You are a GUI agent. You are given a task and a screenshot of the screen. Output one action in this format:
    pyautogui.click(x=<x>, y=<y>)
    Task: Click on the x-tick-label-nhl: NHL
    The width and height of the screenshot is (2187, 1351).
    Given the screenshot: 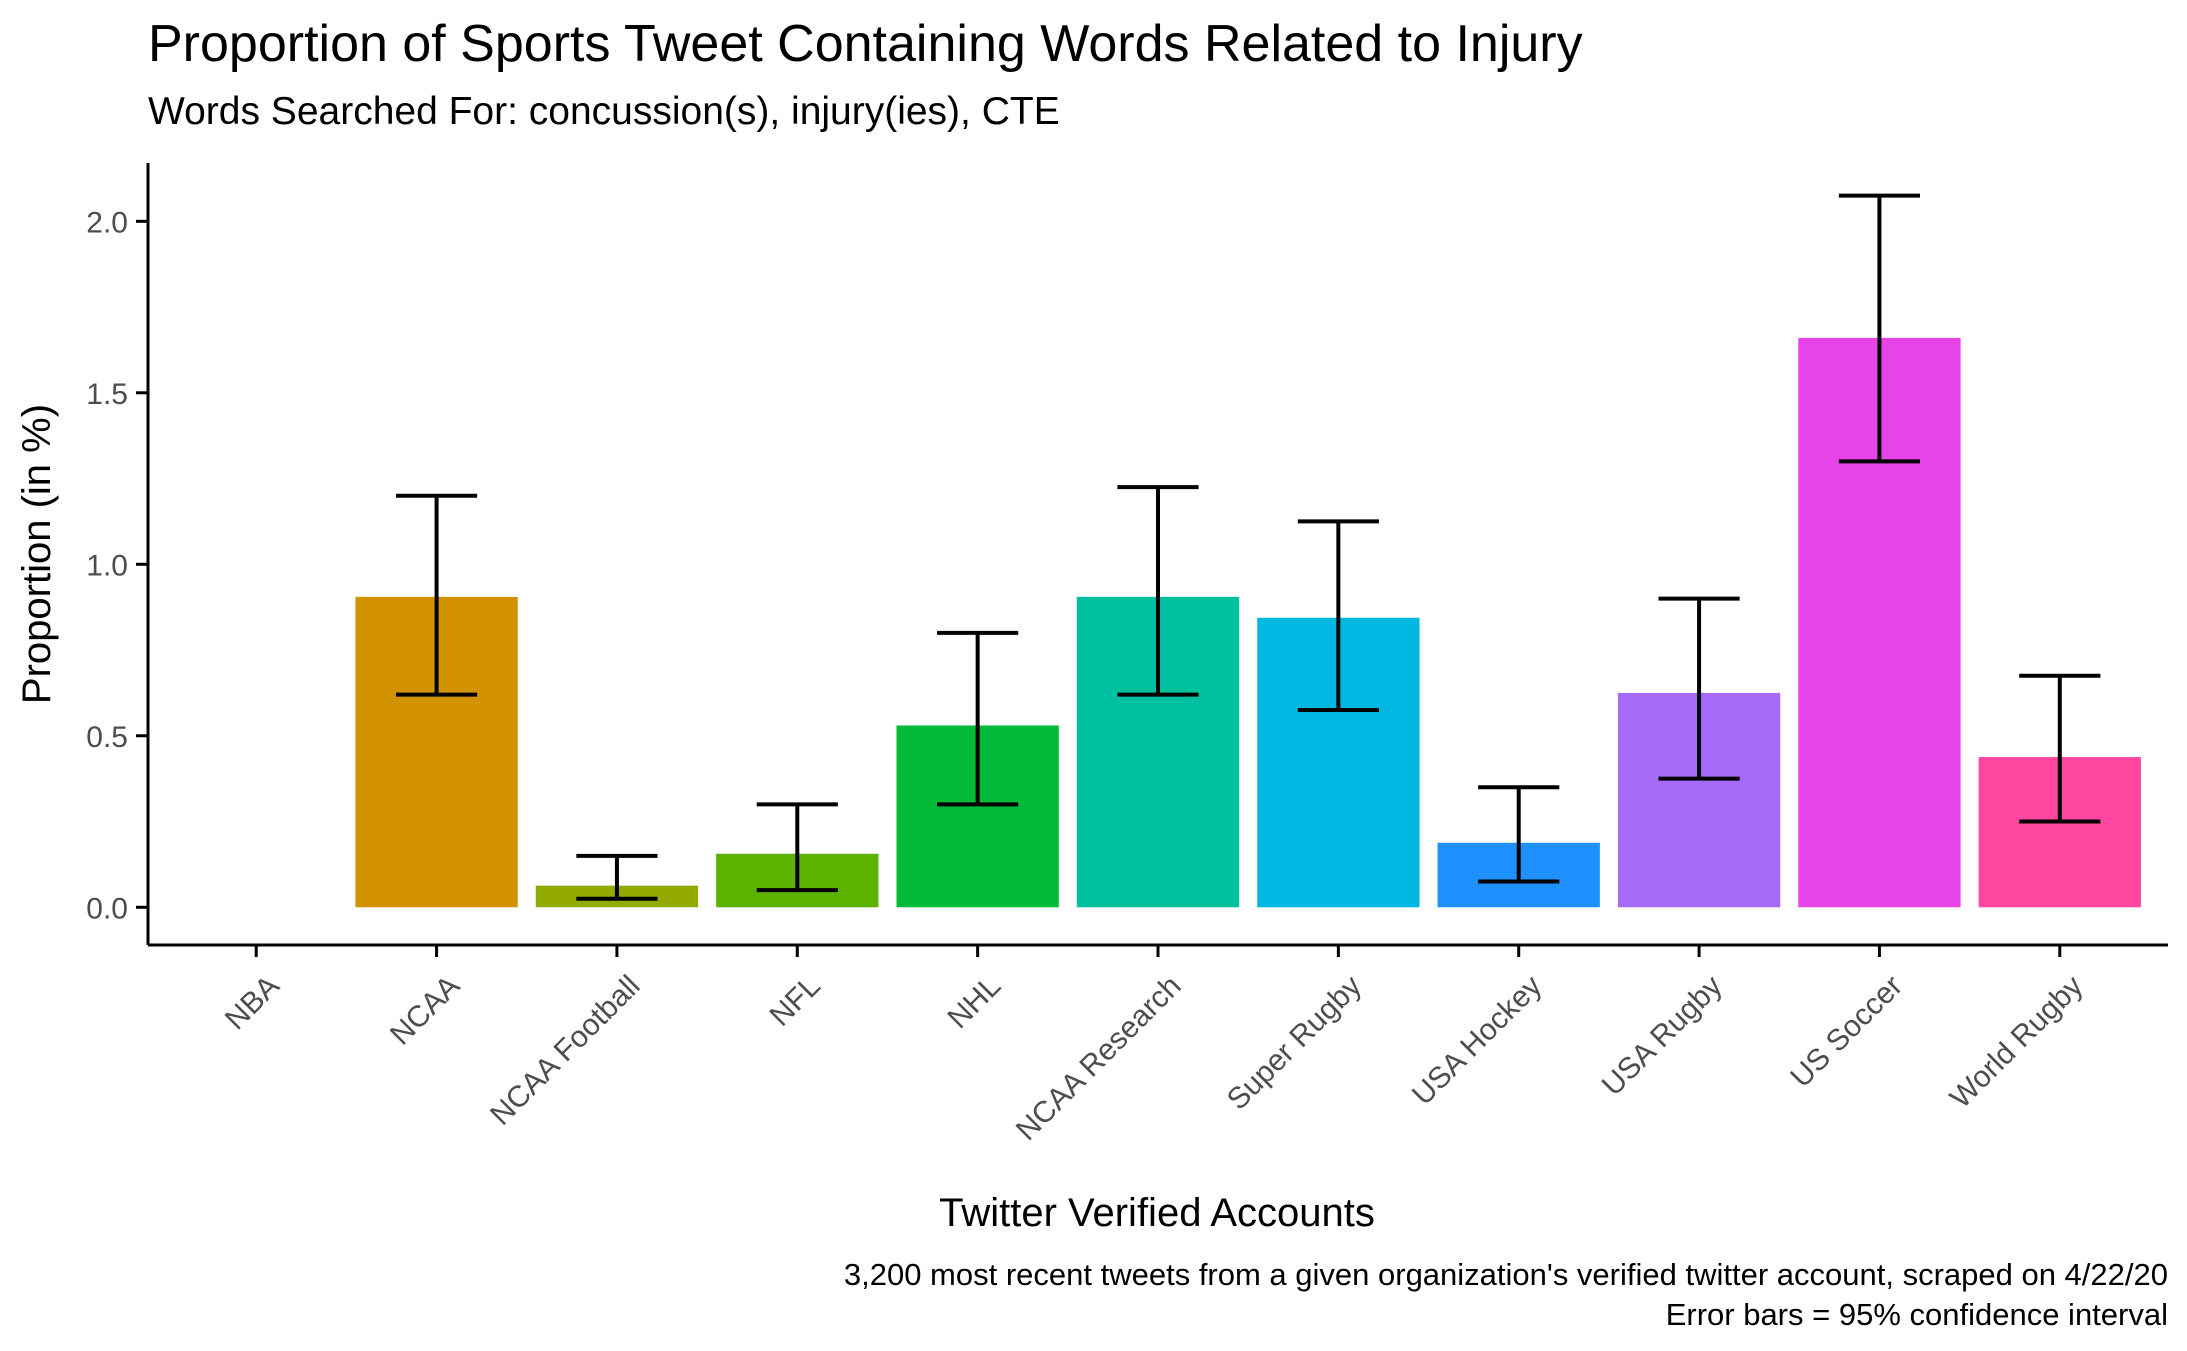 What is the action you would take?
    pyautogui.click(x=975, y=1002)
    